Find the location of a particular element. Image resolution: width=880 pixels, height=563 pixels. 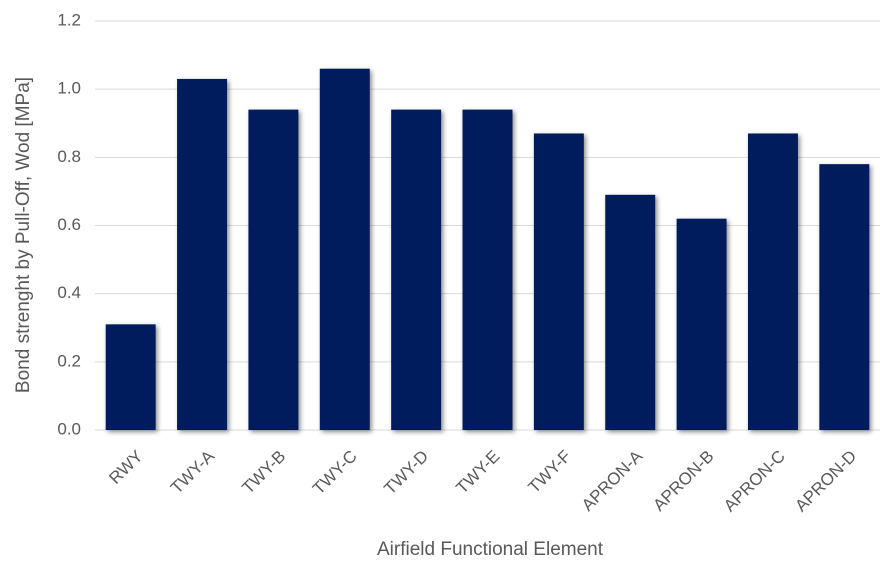

y-axis-title: Bond strenght by Pull-Off, Wod [MPa] is located at coordinates (23, 235).